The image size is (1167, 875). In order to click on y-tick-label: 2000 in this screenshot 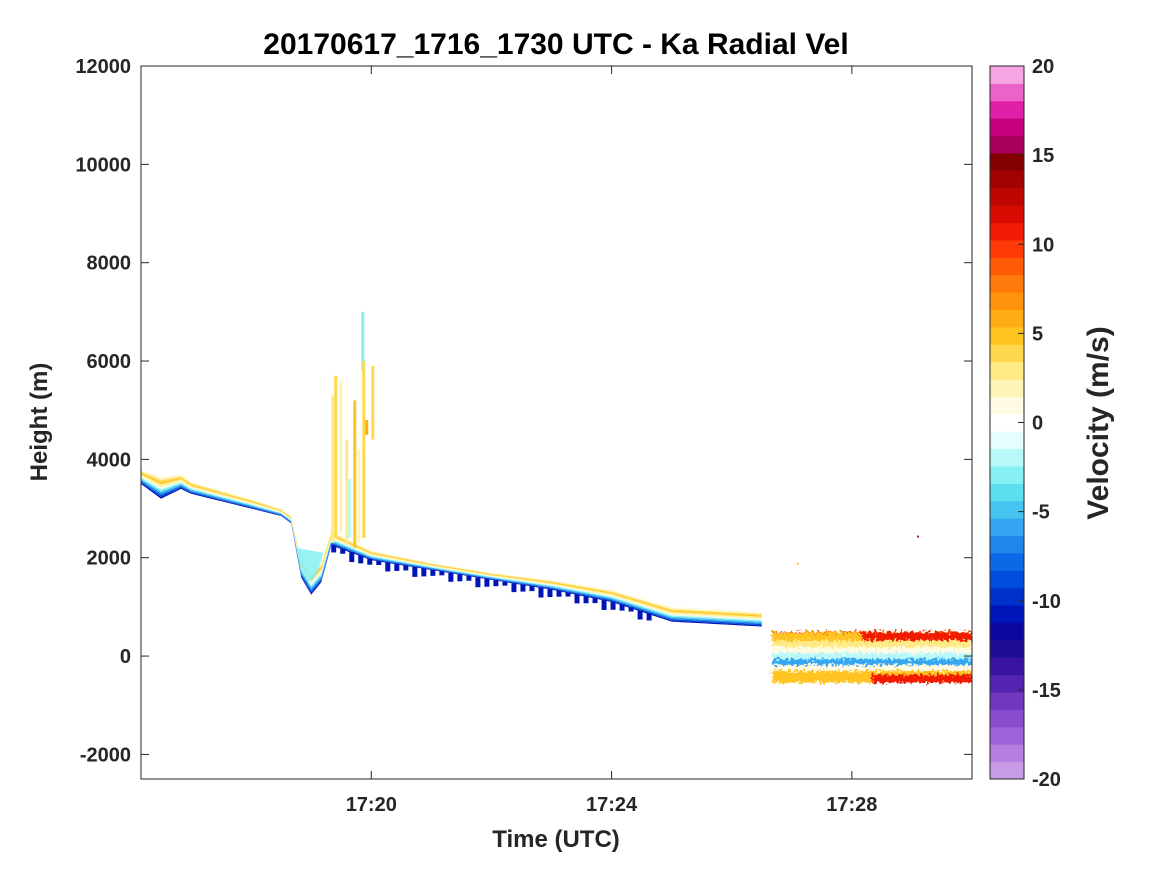, I will do `click(109, 559)`.